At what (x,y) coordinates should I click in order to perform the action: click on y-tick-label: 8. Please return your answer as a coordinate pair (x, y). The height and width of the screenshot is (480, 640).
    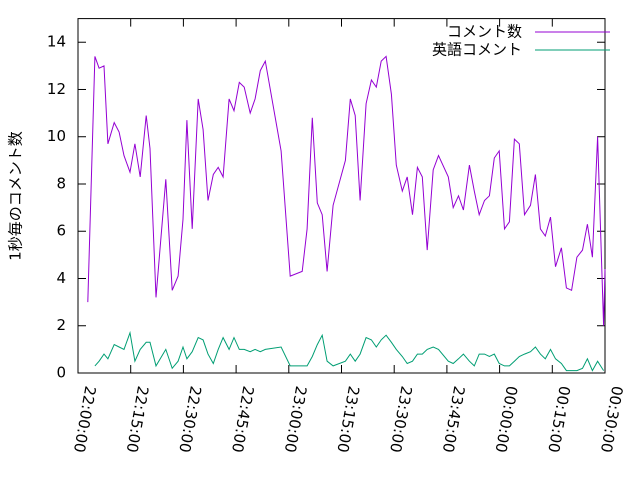
    Looking at the image, I should click on (61, 183).